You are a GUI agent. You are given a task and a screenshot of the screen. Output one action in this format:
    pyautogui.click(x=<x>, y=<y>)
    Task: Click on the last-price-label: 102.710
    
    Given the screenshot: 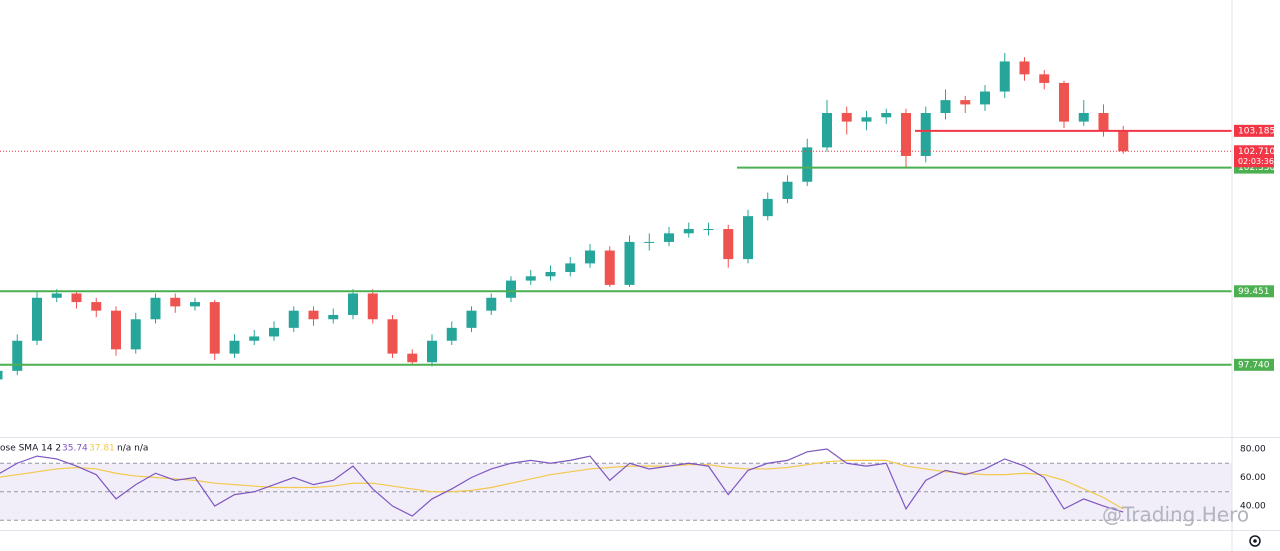 What is the action you would take?
    pyautogui.click(x=1256, y=152)
    